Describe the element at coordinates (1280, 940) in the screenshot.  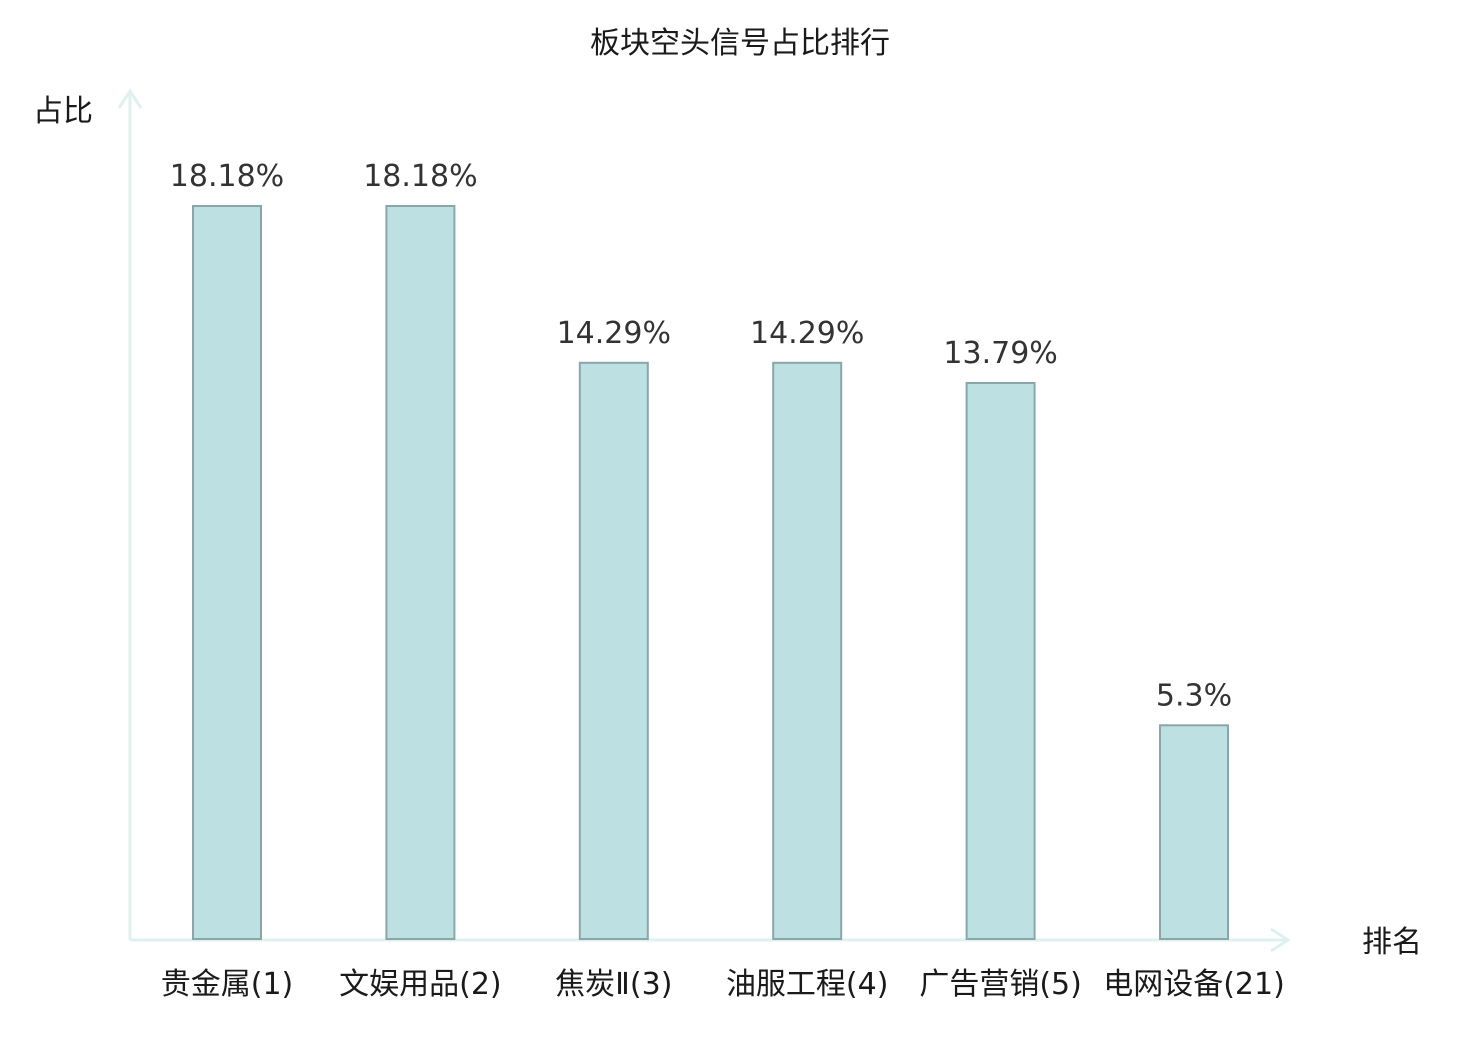
I see `x-axis-arrow-icon` at that location.